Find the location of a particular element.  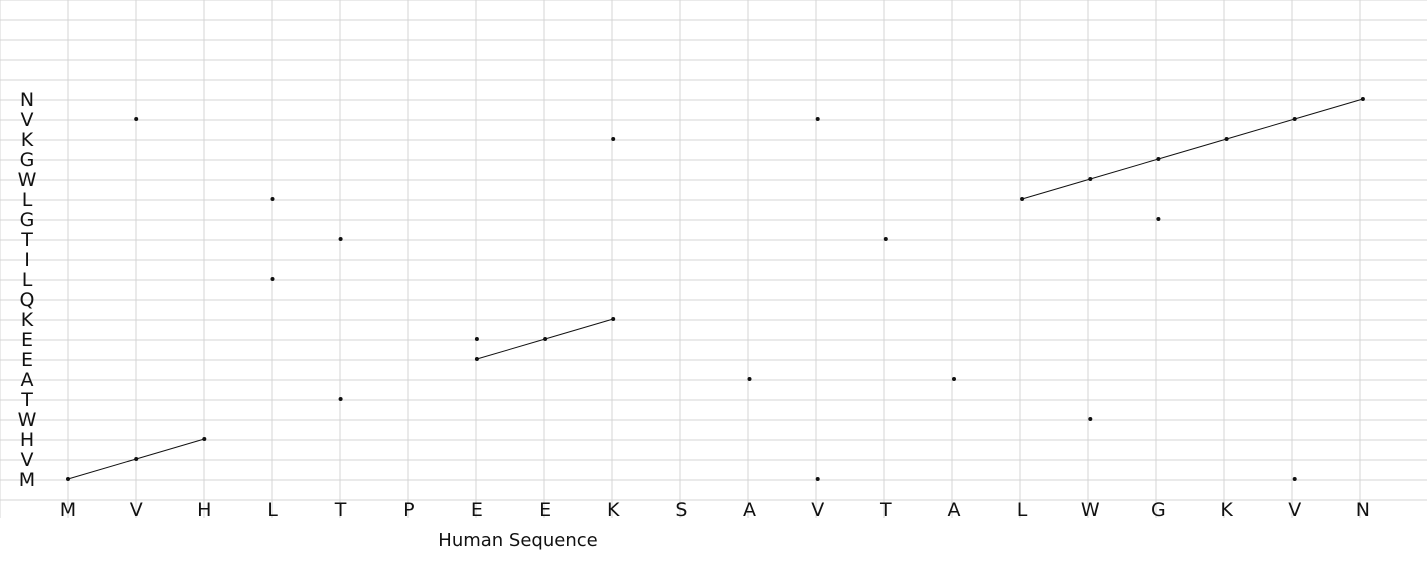

y-tick-label: A is located at coordinates (27, 380).